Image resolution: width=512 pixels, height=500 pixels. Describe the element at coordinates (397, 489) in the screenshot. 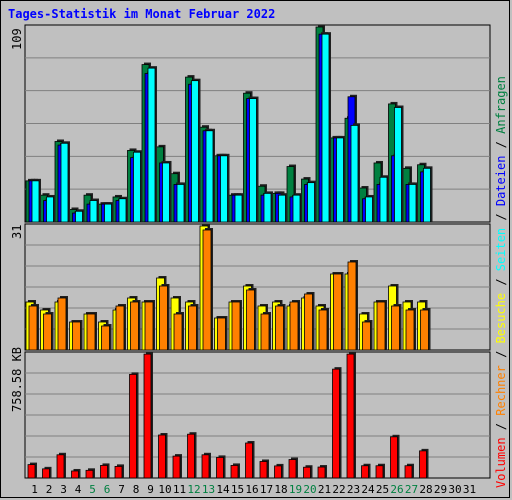

I see `day-label-26: 26` at that location.